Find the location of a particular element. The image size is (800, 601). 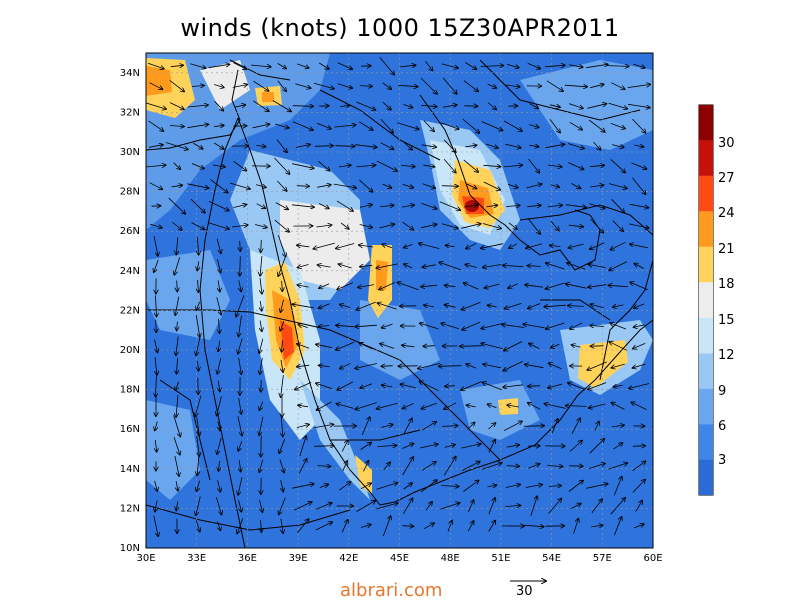

colorbar-label: 12 is located at coordinates (726, 355).